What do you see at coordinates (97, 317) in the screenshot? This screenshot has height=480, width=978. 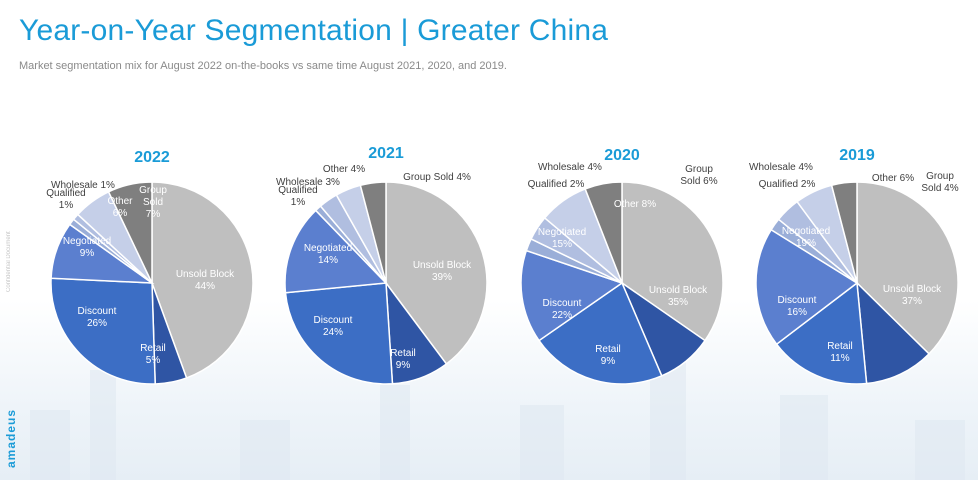 I see `data-label-discount: Discount 26%` at bounding box center [97, 317].